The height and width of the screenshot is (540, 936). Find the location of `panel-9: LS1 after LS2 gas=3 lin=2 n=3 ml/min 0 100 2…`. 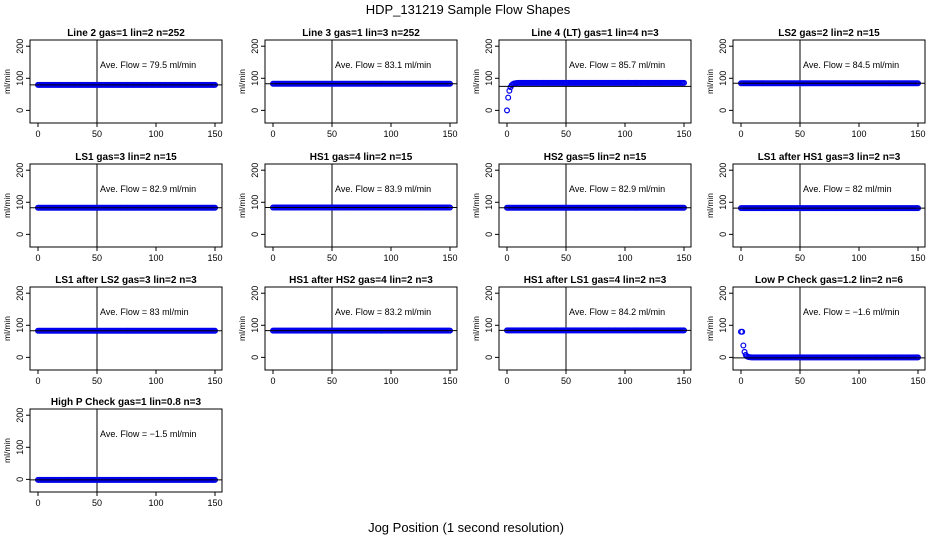

panel-9: LS1 after LS2 gas=3 lin=2 n=3 ml/min 0 100 2… is located at coordinates (112, 330).